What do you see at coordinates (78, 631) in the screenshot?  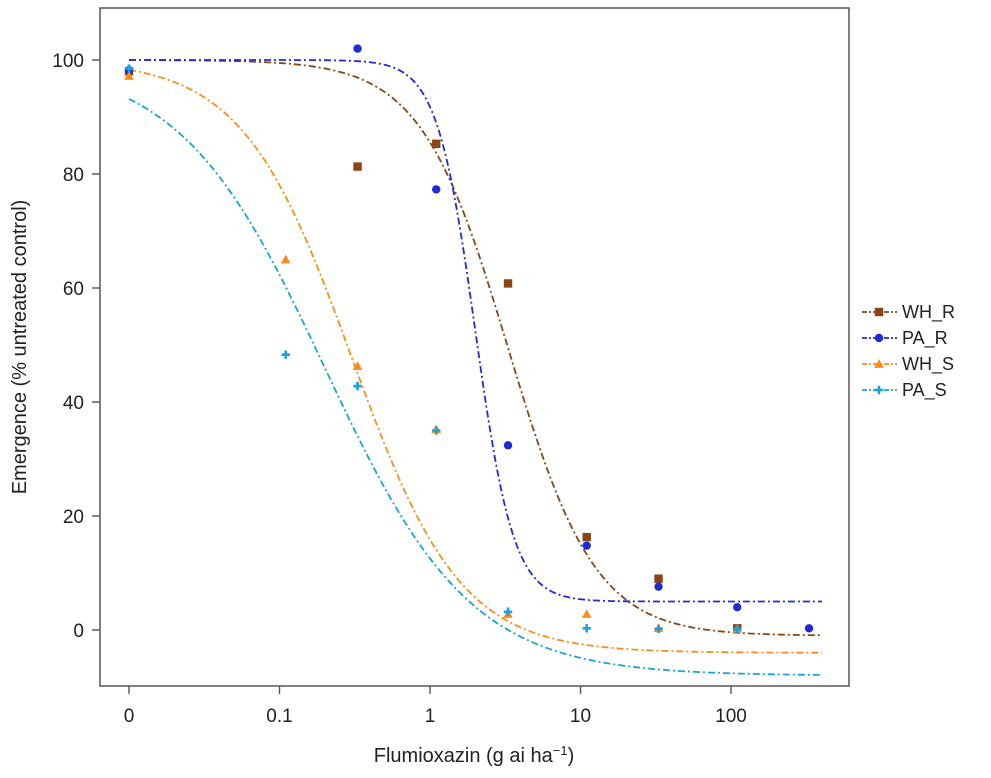 I see `y-tick-label: 0` at bounding box center [78, 631].